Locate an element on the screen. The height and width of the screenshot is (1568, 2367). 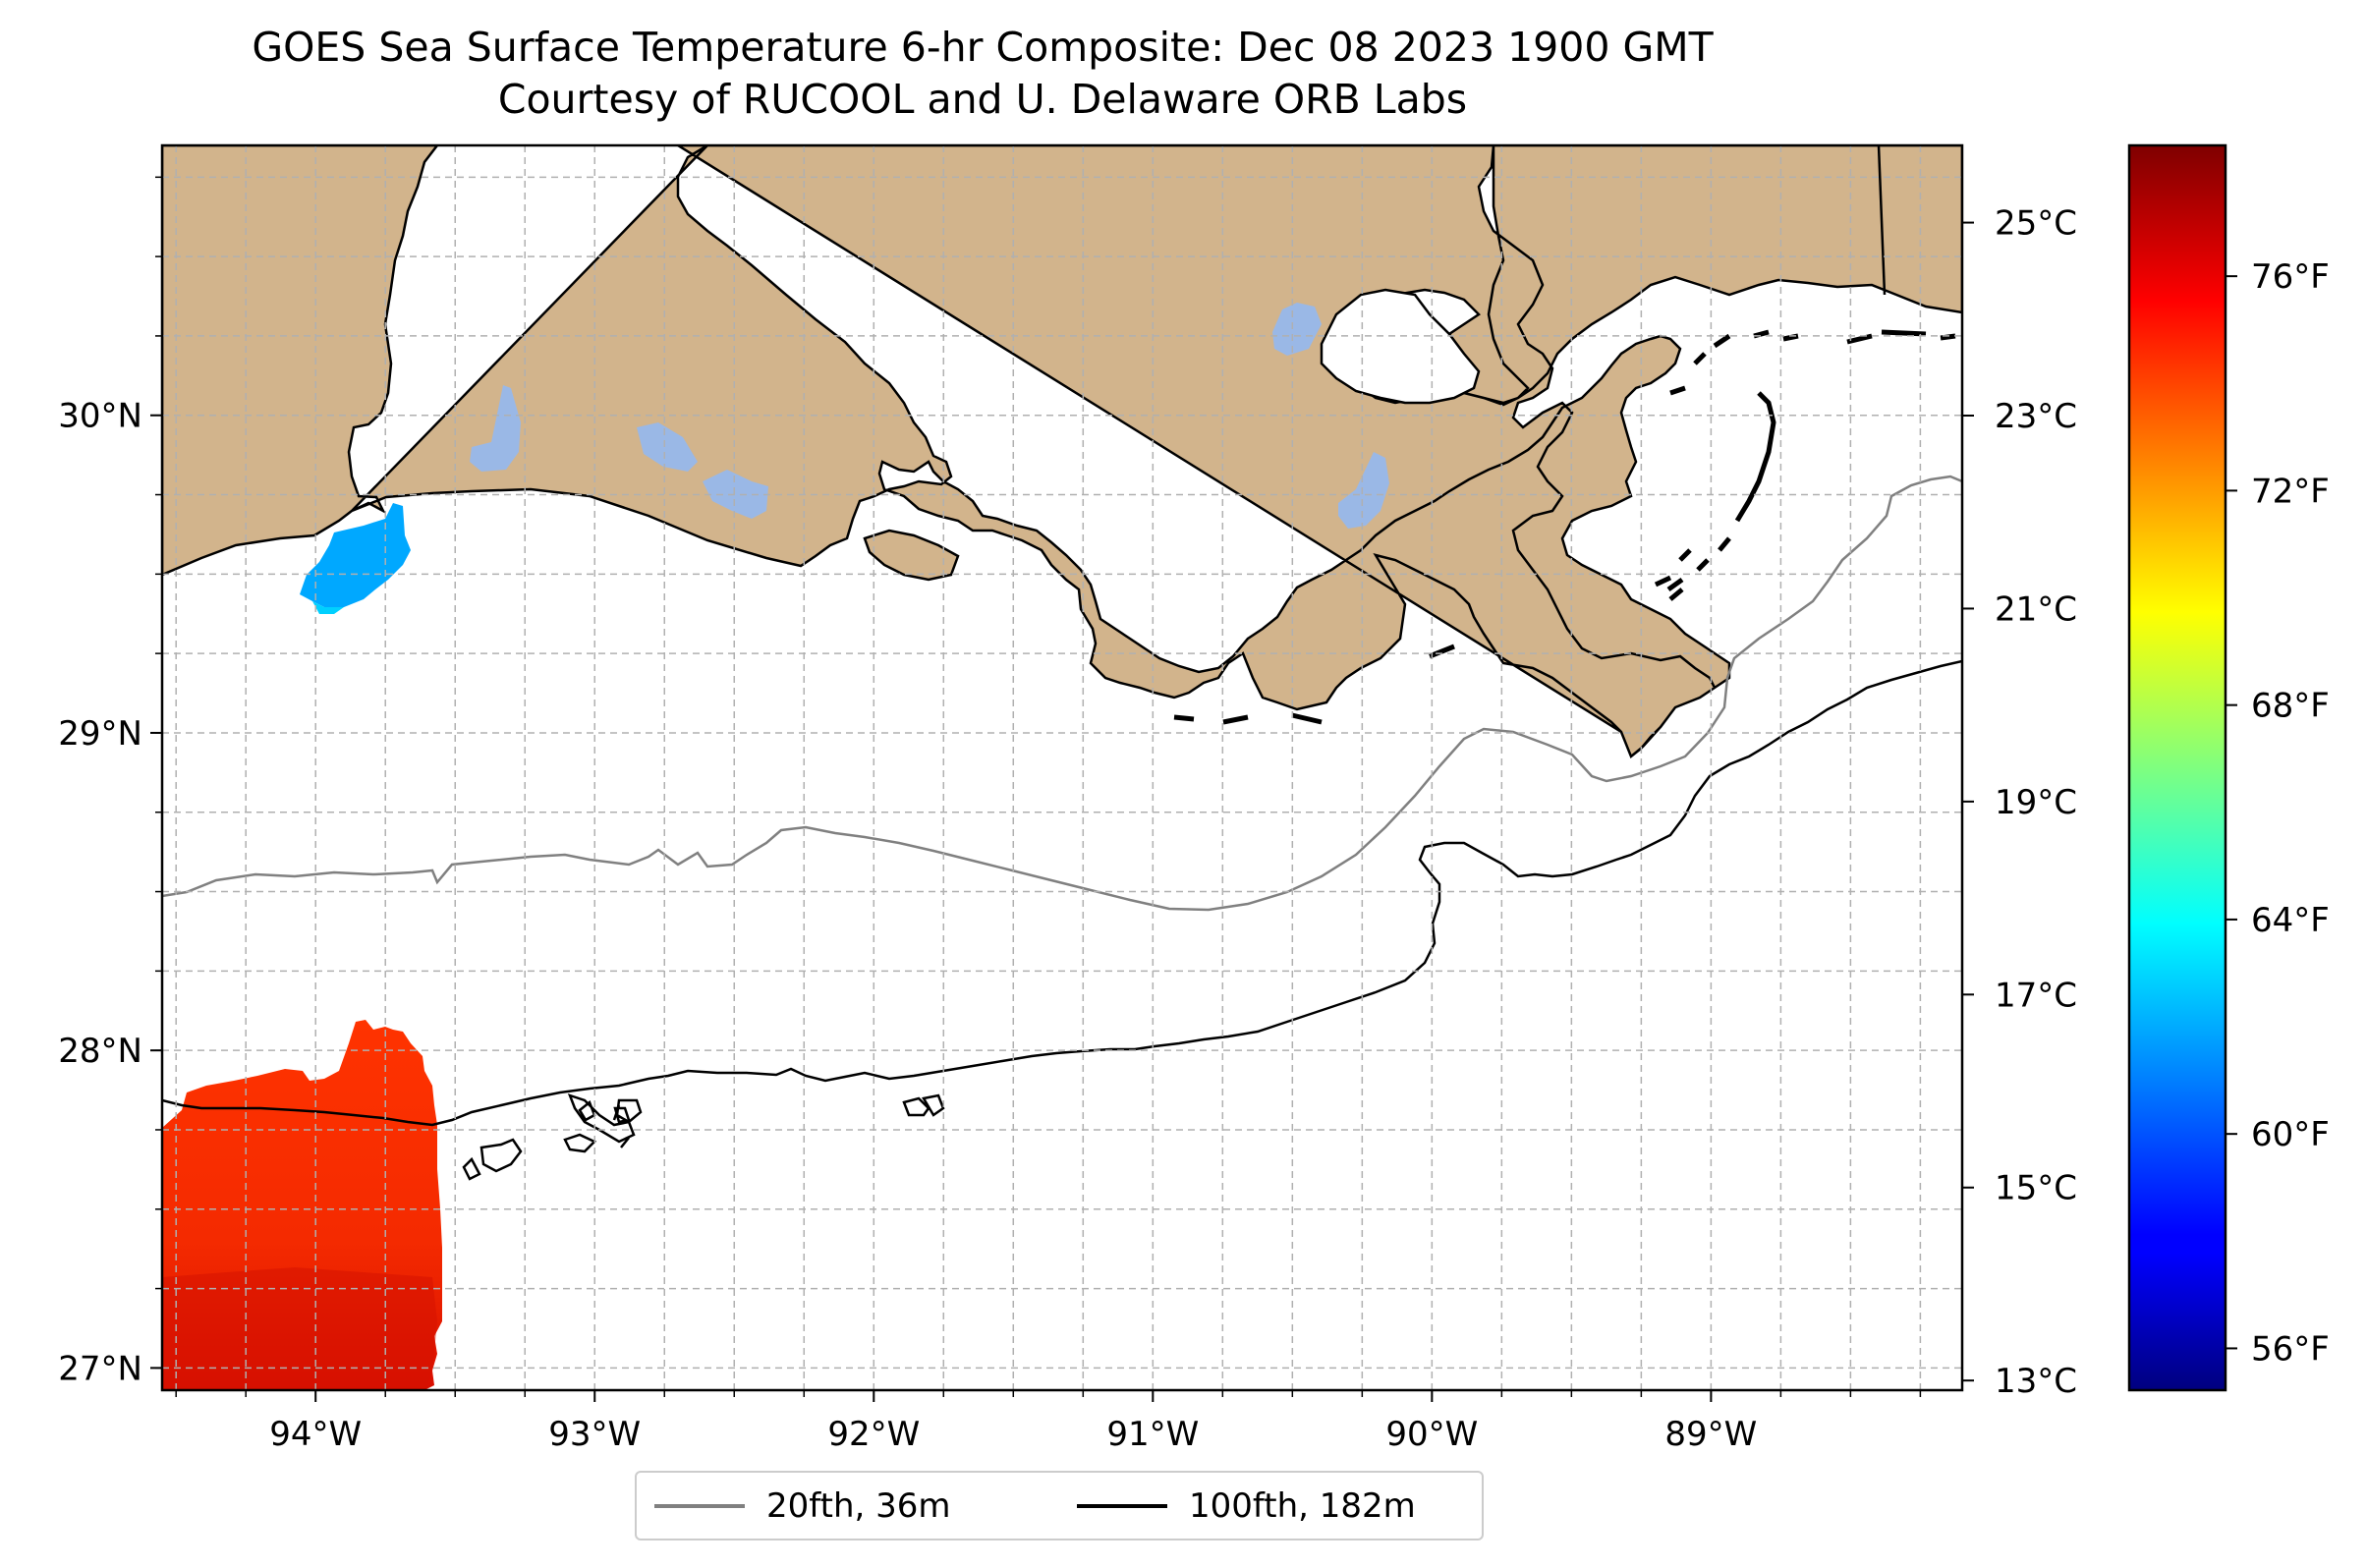
colorbar-celsius-axis: 25°C 23°C 21°C 19°C 17°C 15°C 13°C is located at coordinates (2020, 802).